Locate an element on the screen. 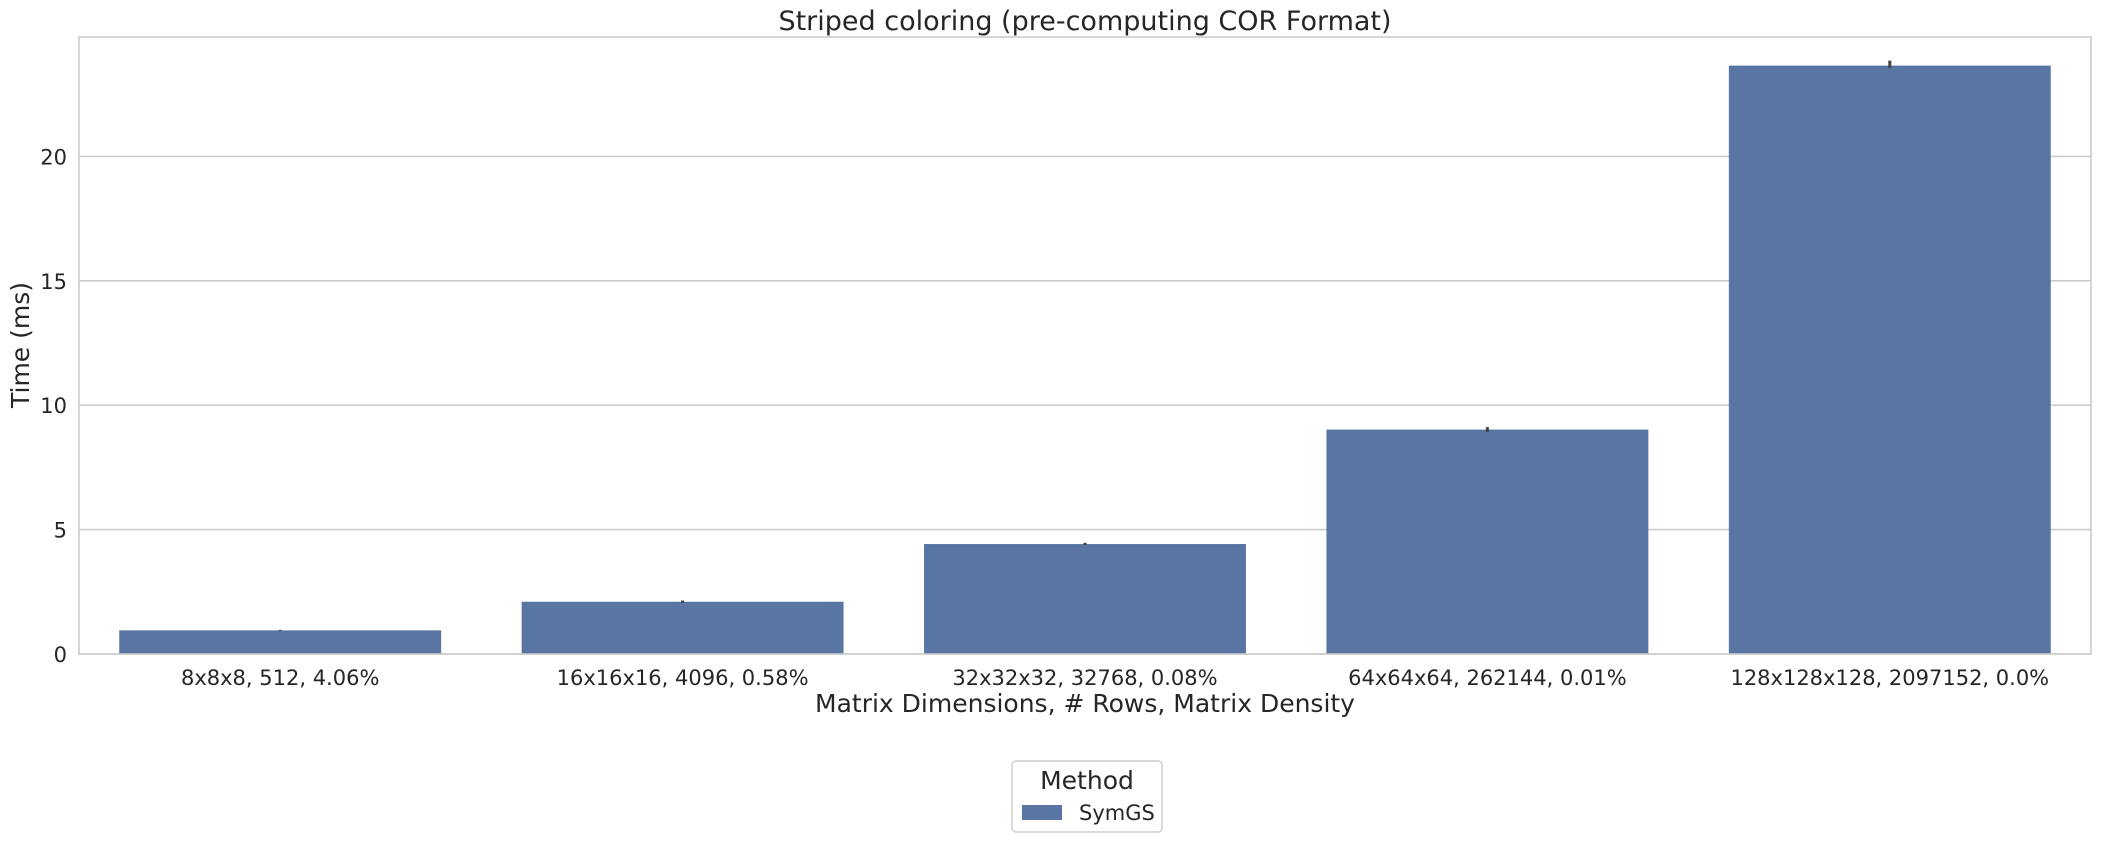 The image size is (2104, 845). y-tick-labels: 0 5 10 15 20 is located at coordinates (53, 406).